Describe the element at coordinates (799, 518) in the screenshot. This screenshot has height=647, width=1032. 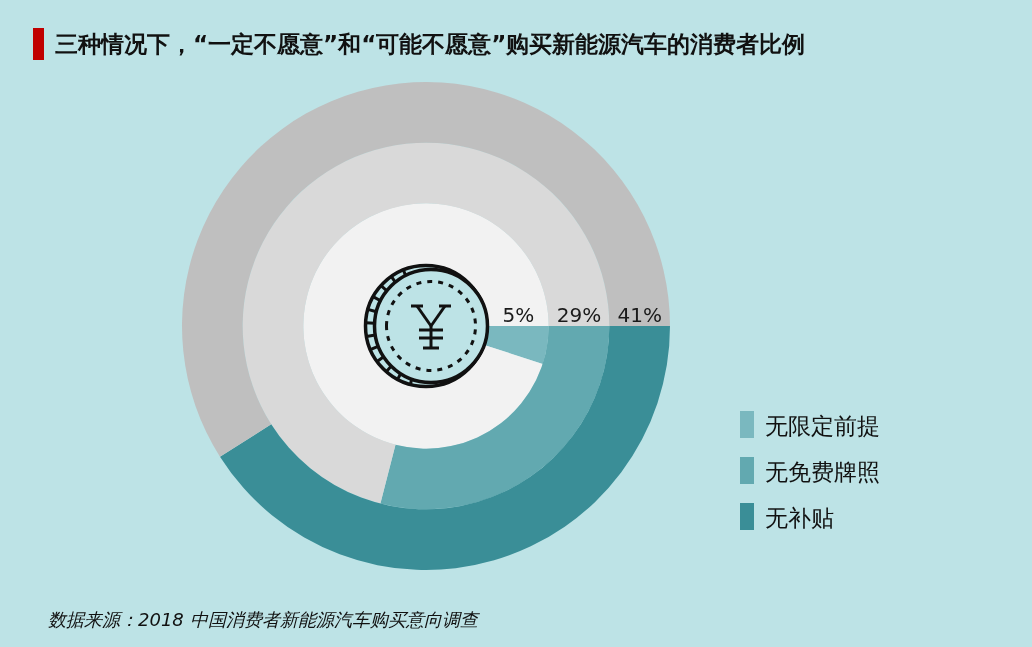
I see `legend-label: 无补贴` at that location.